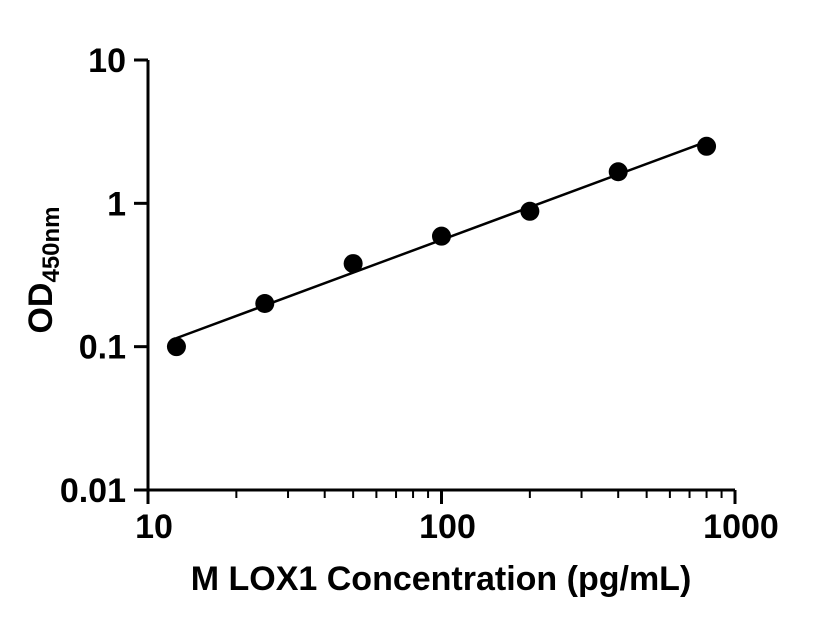 The height and width of the screenshot is (640, 816). I want to click on x-axis-title: M LOX1 Concentration (pg/mL), so click(441, 579).